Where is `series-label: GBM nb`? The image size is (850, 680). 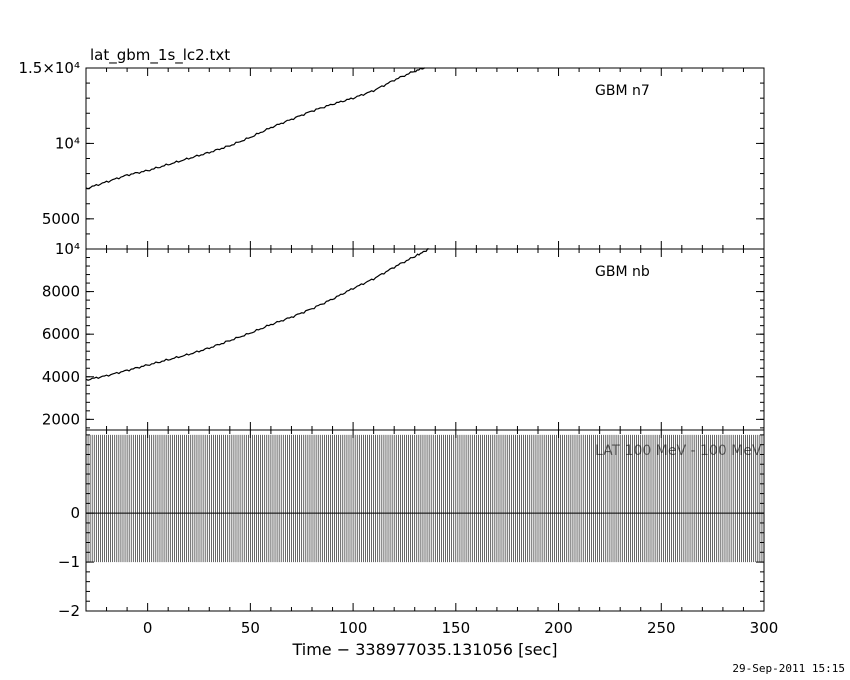
series-label: GBM nb is located at coordinates (622, 272).